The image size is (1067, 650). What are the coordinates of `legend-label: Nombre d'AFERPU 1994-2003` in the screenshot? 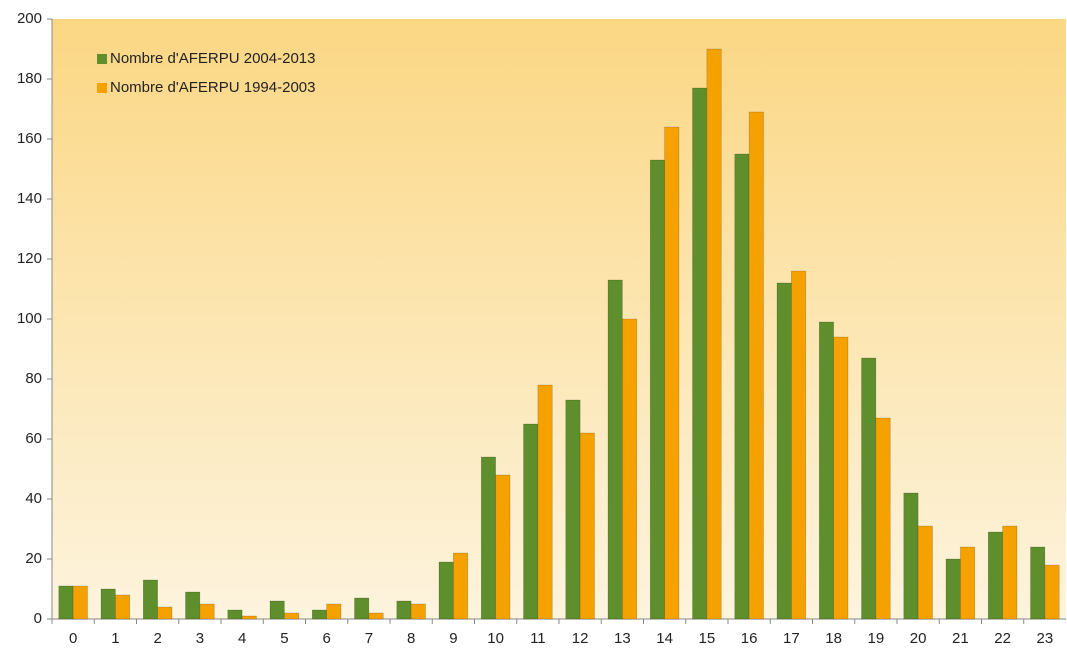 It's located at (212, 87).